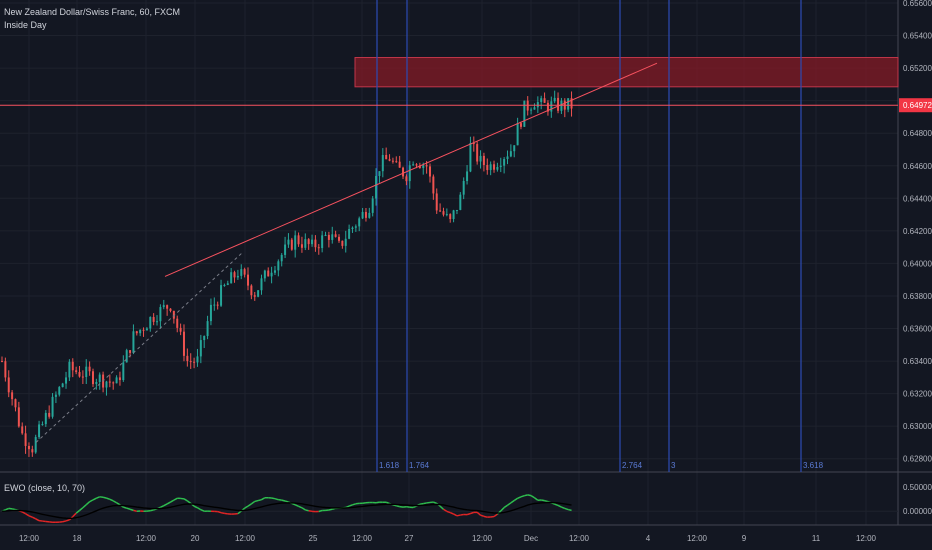  Describe the element at coordinates (917, 511) in the screenshot. I see `ewo-tick-label: 0.00000` at that location.